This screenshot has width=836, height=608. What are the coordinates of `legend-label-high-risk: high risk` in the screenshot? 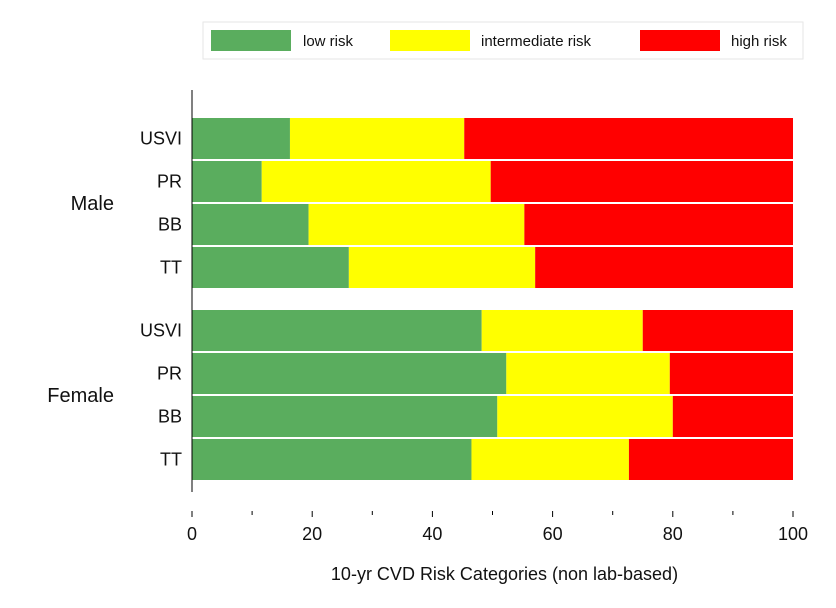 It's located at (759, 41).